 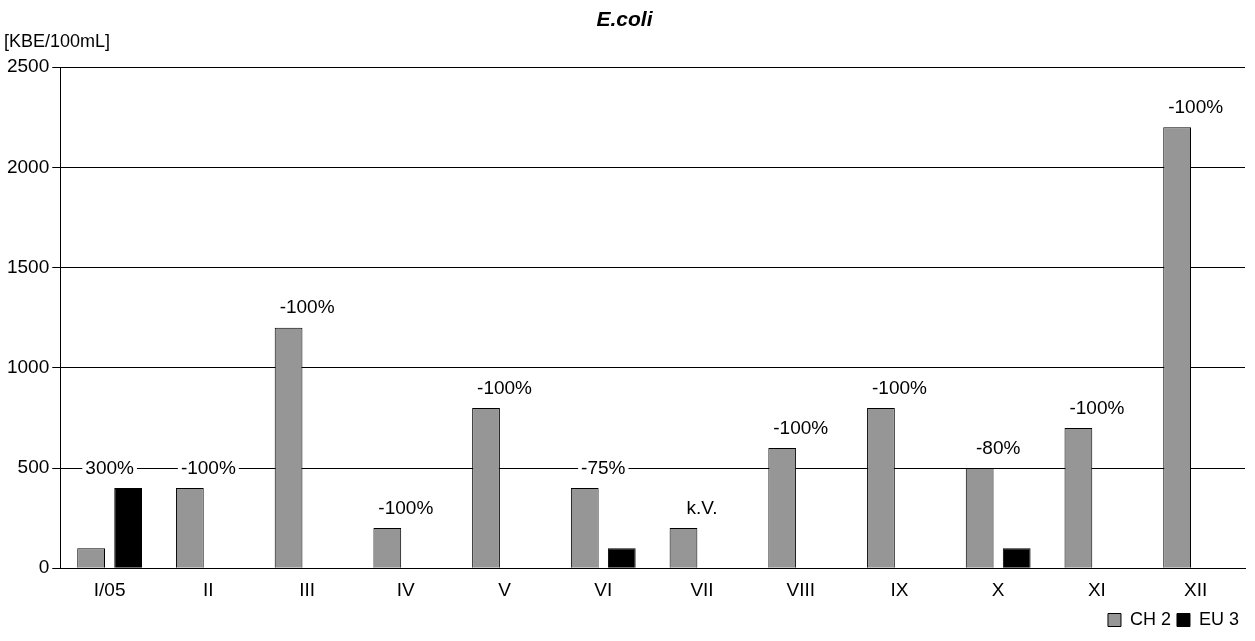 I want to click on x-tick-label: IV, so click(x=406, y=589).